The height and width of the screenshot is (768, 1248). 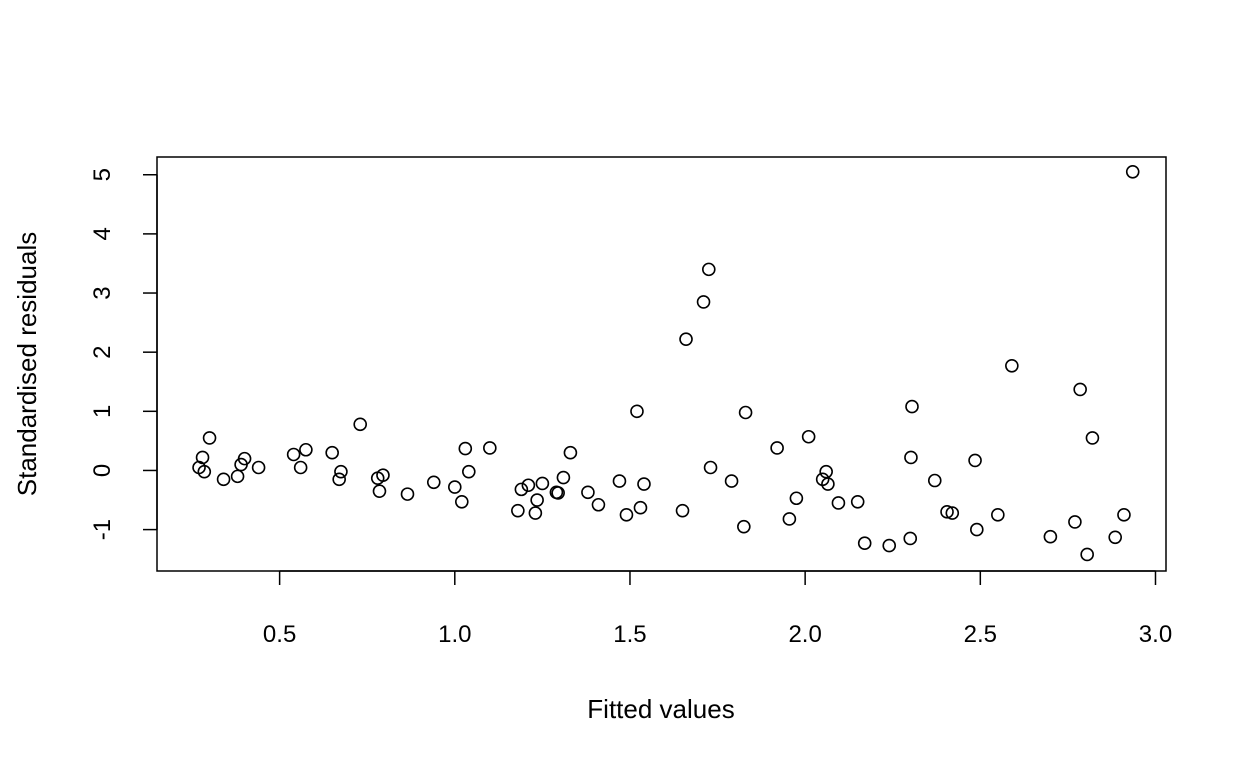 I want to click on y-tick-label: 0, so click(x=102, y=470).